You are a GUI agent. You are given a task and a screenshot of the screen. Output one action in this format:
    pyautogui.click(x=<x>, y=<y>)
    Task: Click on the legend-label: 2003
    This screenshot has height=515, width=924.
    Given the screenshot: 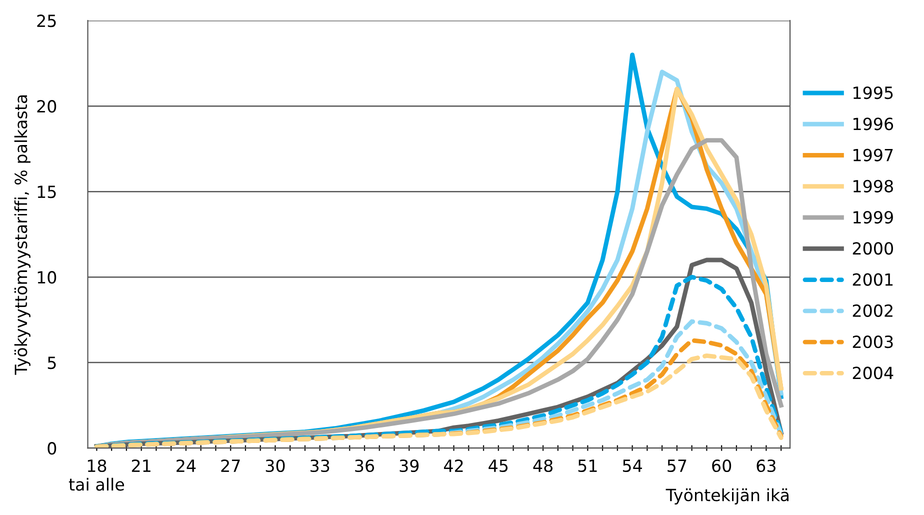 What is the action you would take?
    pyautogui.click(x=872, y=342)
    